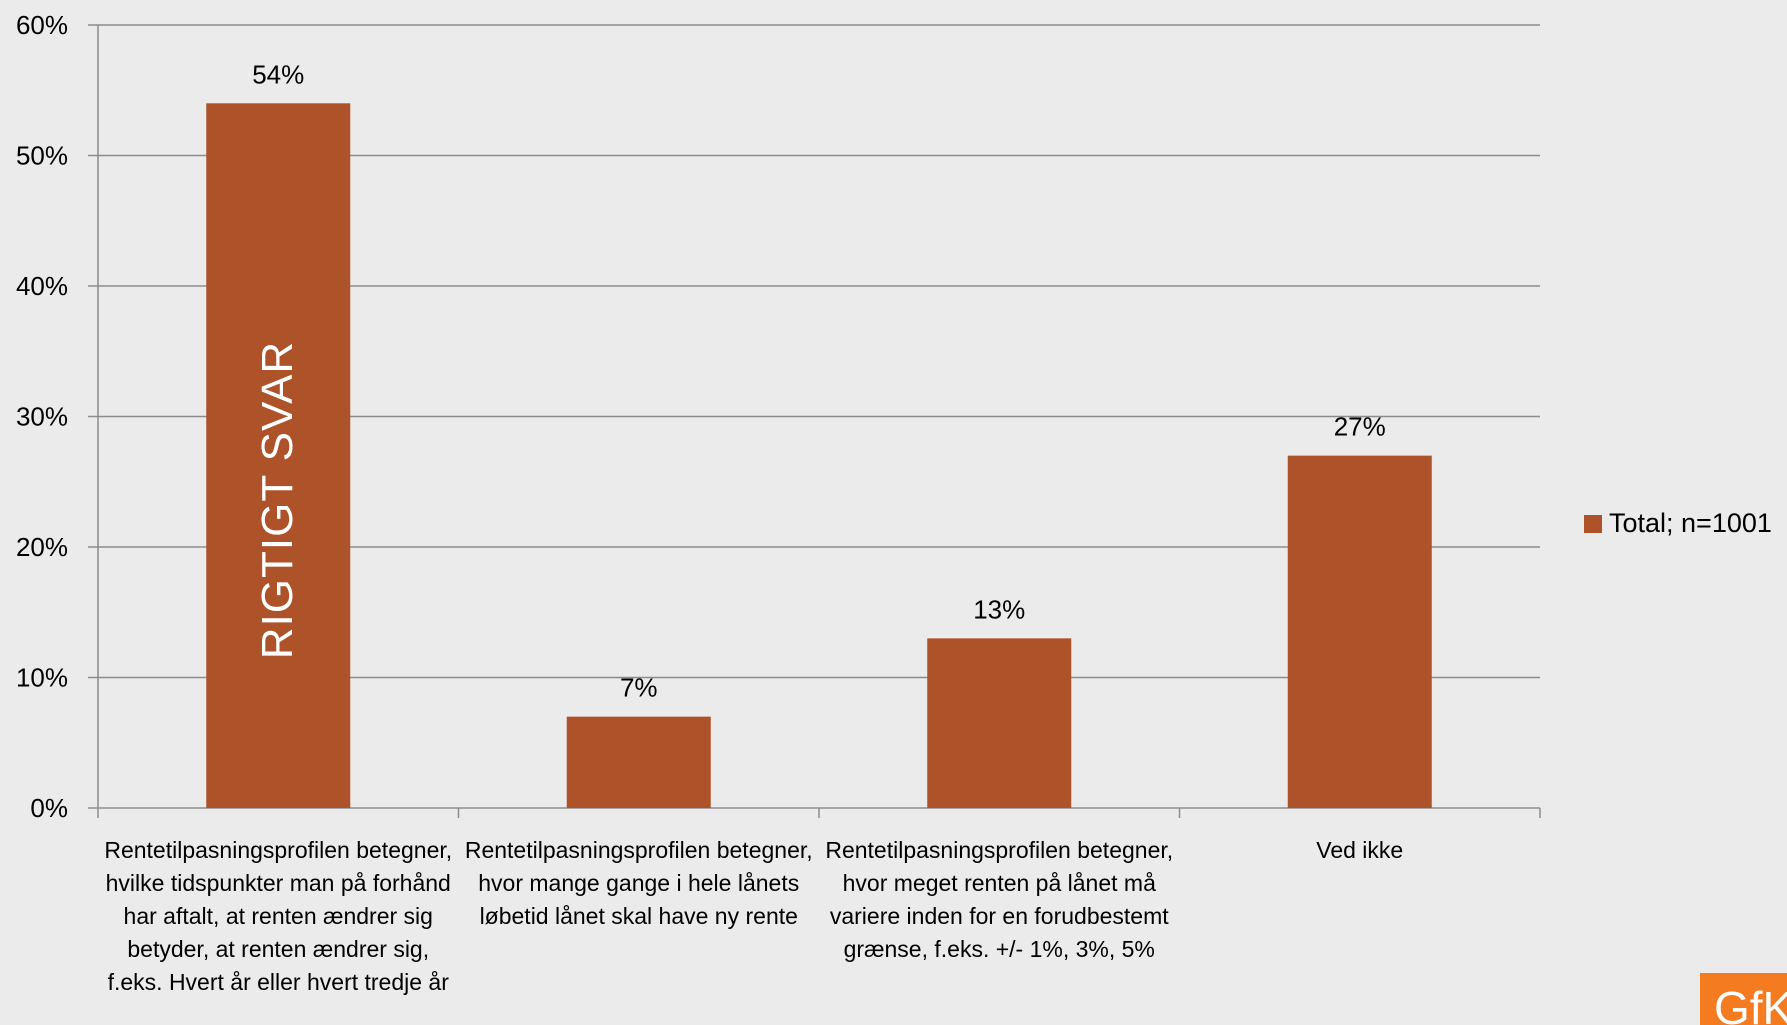 The height and width of the screenshot is (1025, 1787). I want to click on y-tick-label: 40%, so click(42, 286).